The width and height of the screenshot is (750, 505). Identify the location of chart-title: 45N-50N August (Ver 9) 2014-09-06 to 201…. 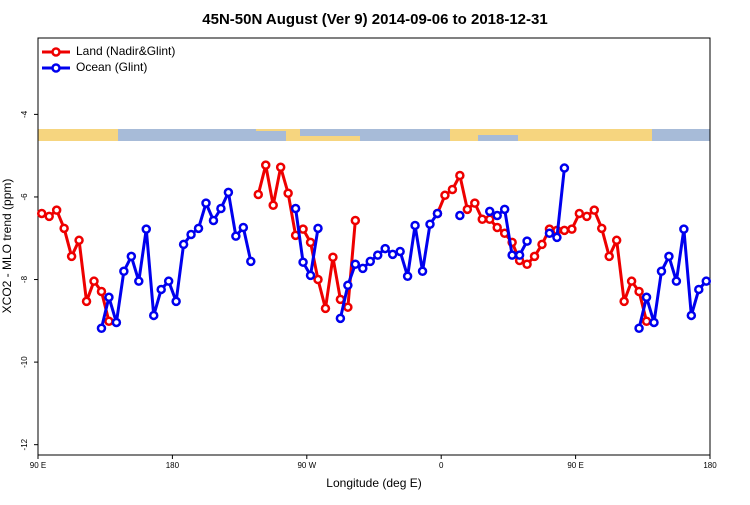
(374, 19).